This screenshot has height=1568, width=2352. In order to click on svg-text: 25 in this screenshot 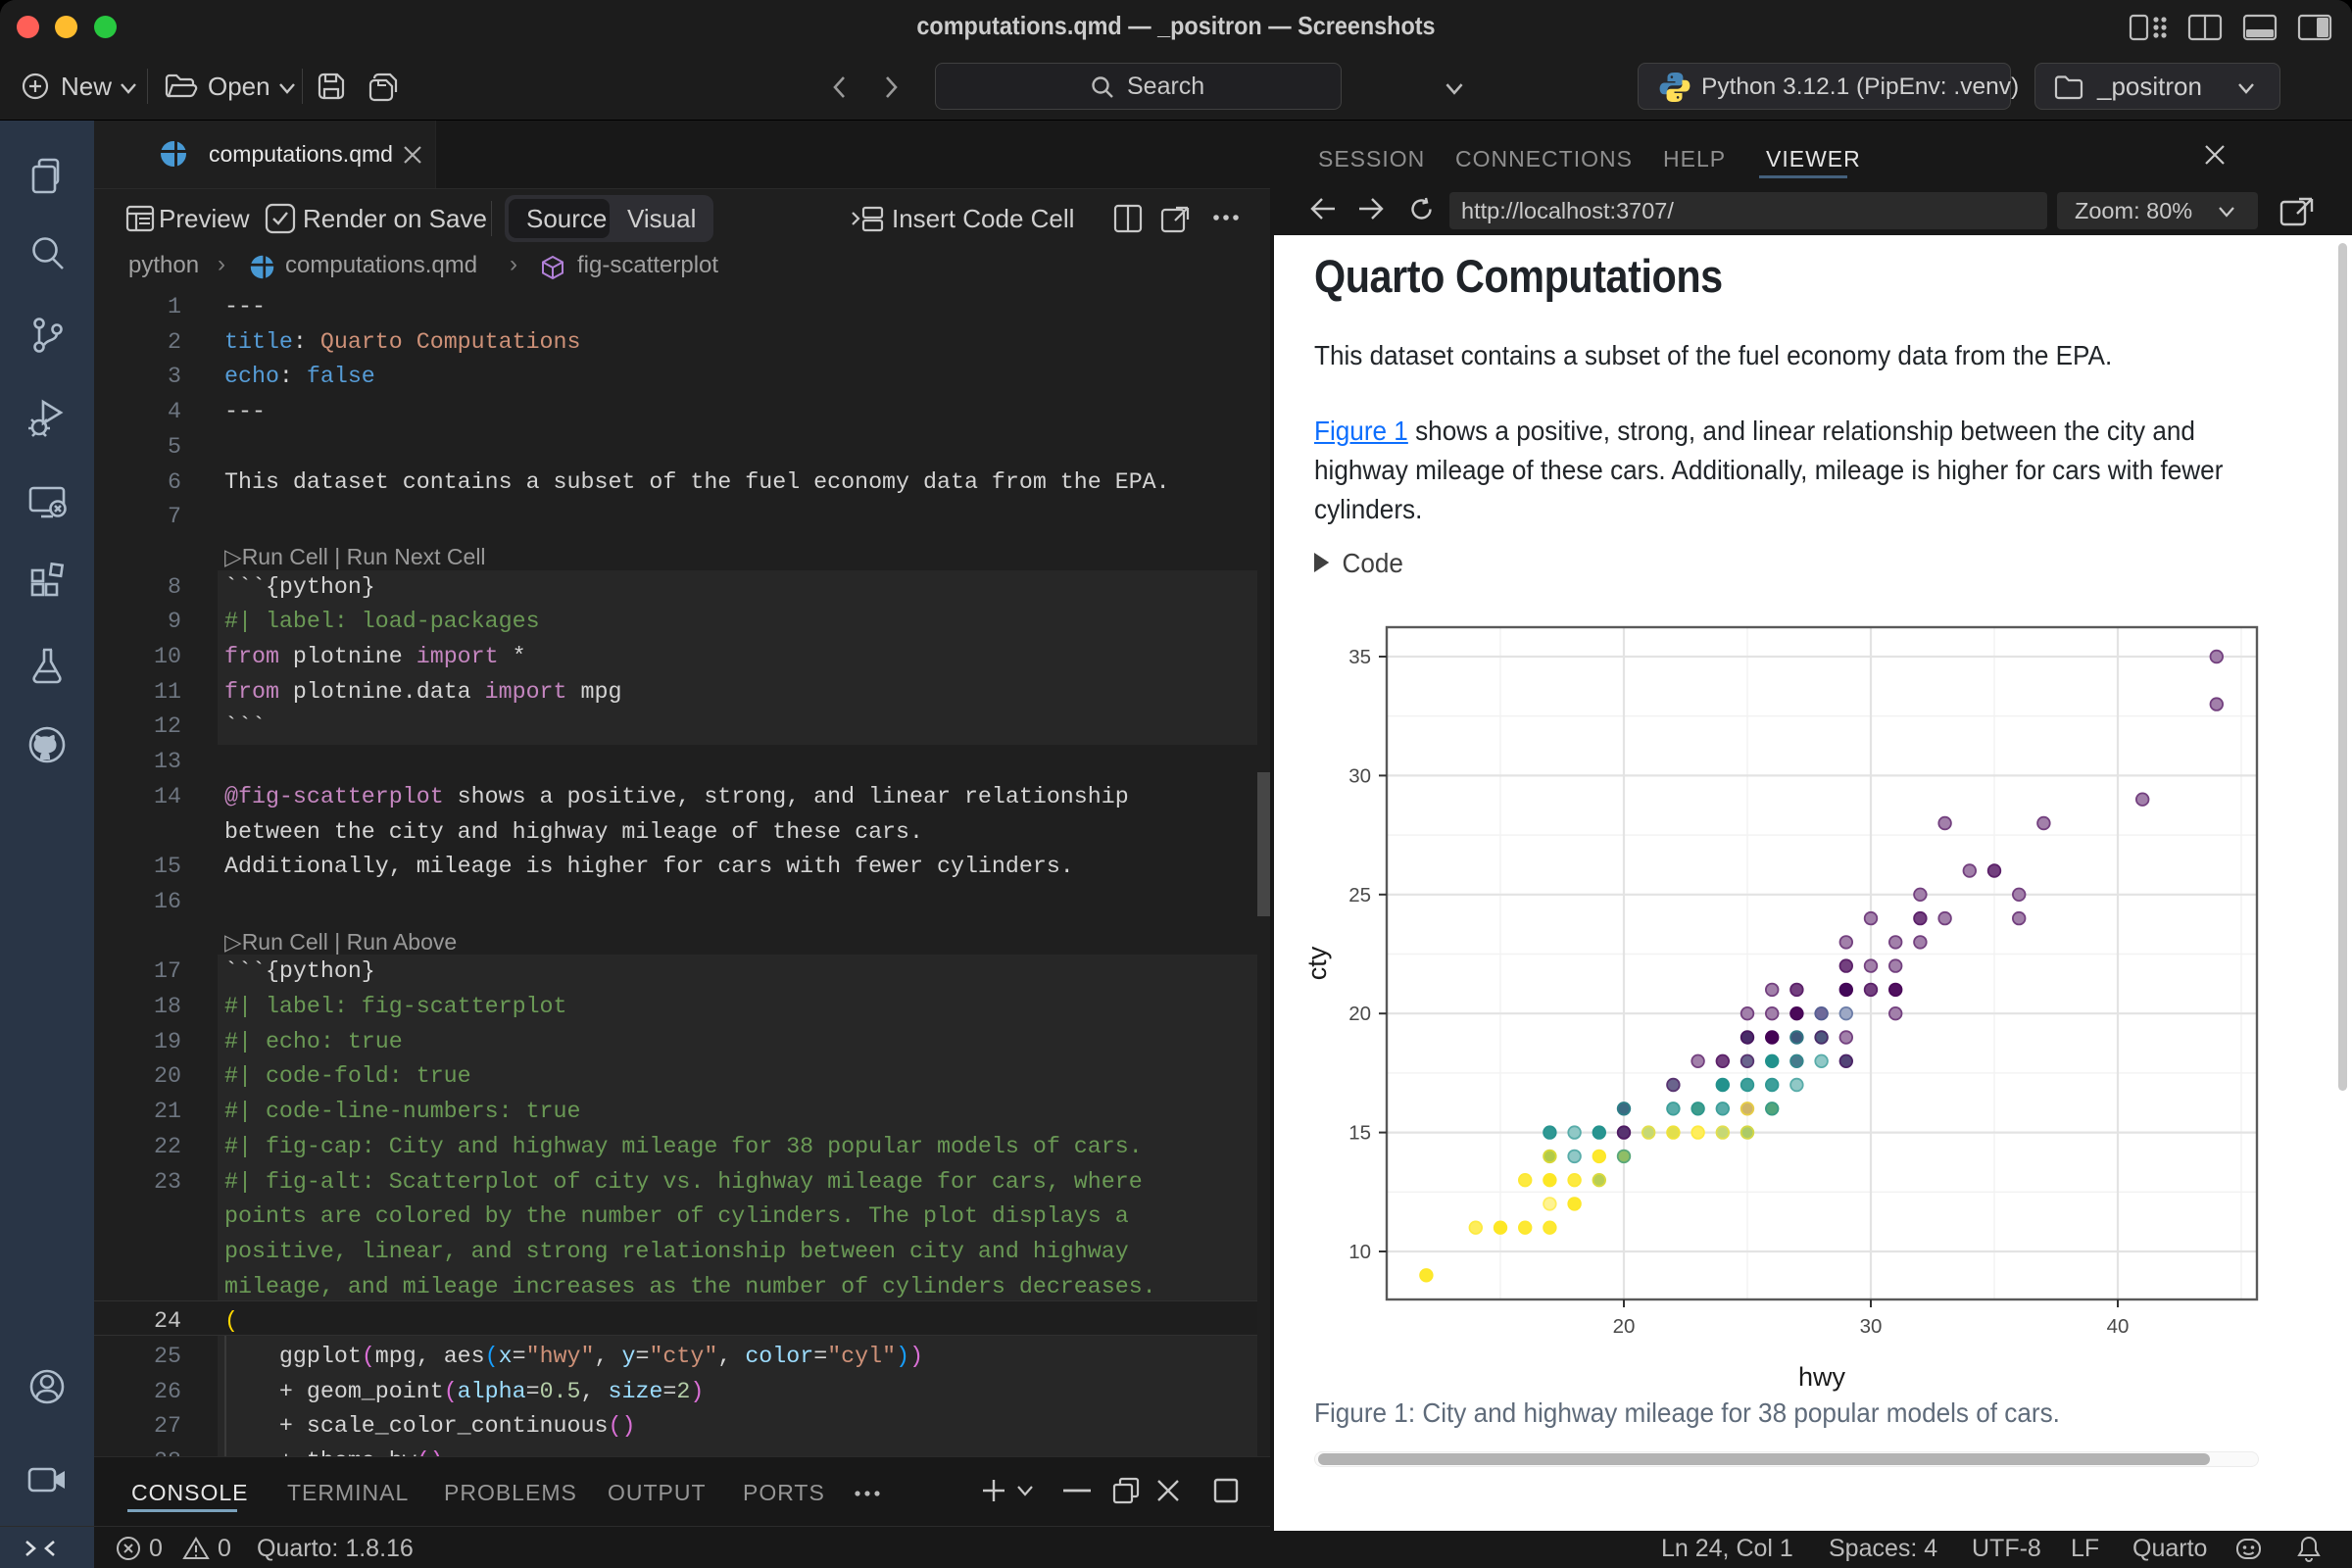, I will do `click(1359, 895)`.